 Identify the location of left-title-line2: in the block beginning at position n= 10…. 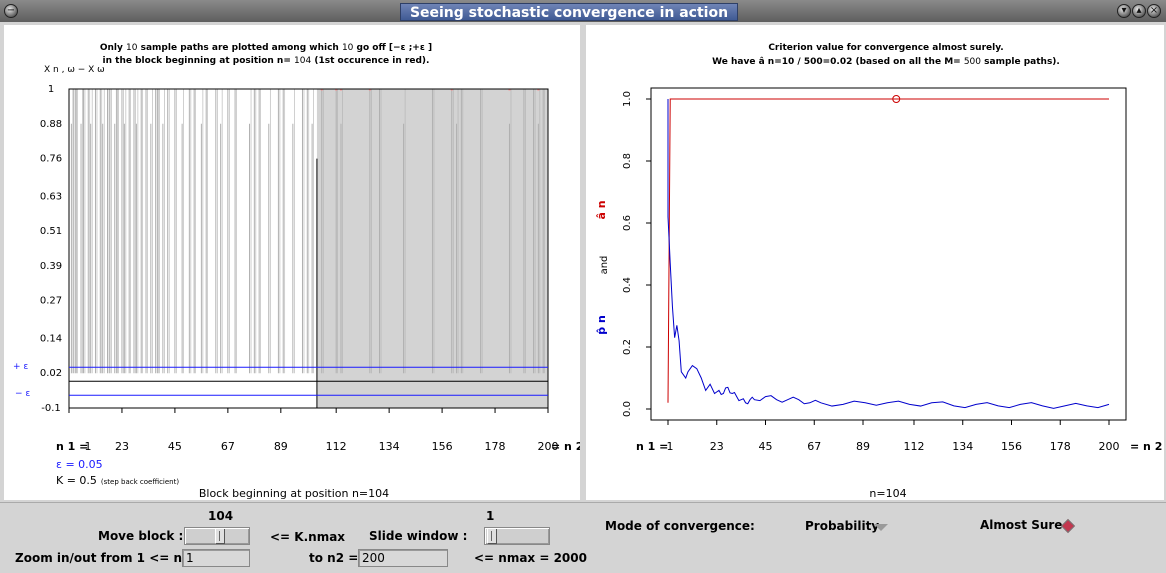
(266, 61).